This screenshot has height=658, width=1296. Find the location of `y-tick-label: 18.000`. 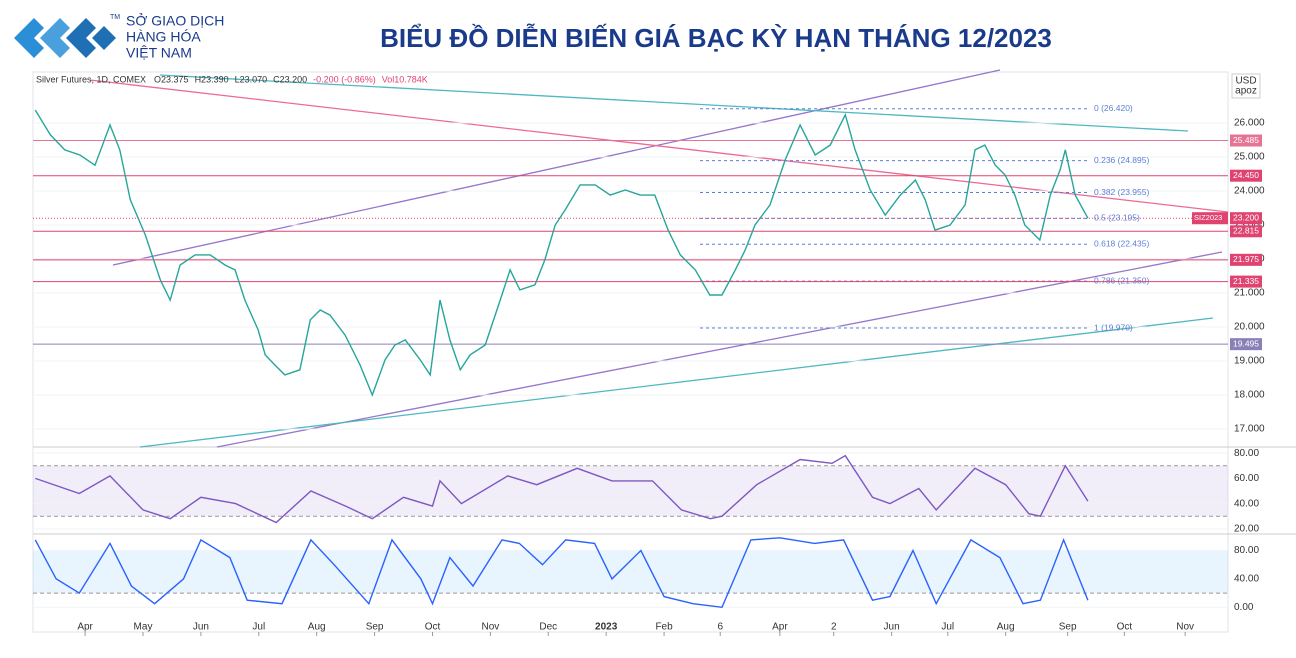

y-tick-label: 18.000 is located at coordinates (1249, 395).